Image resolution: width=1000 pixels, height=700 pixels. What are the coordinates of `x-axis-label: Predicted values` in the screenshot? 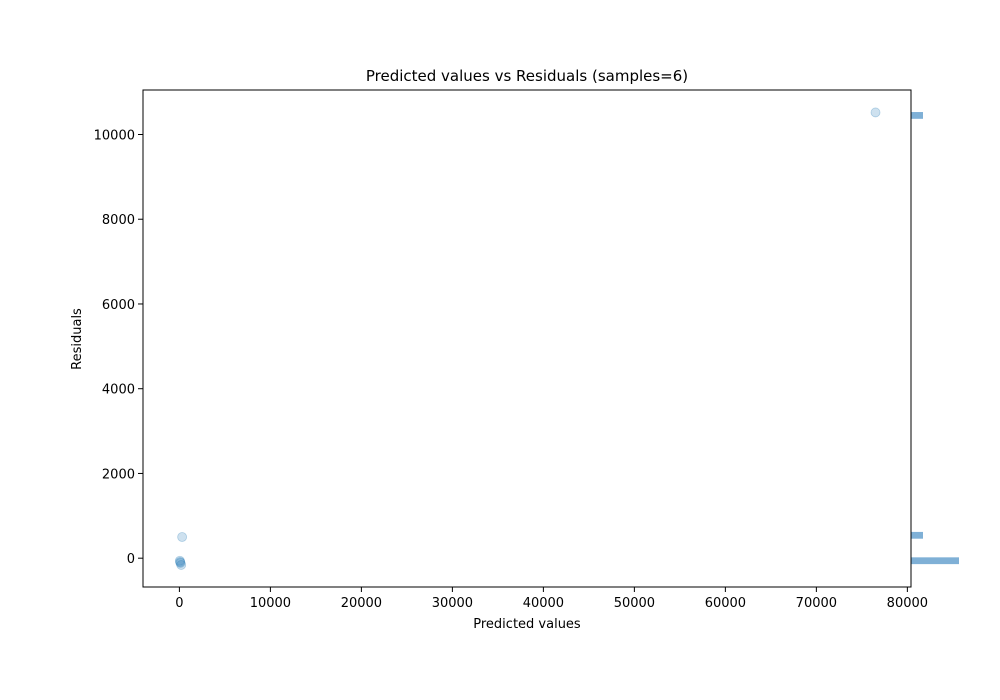 It's located at (527, 624).